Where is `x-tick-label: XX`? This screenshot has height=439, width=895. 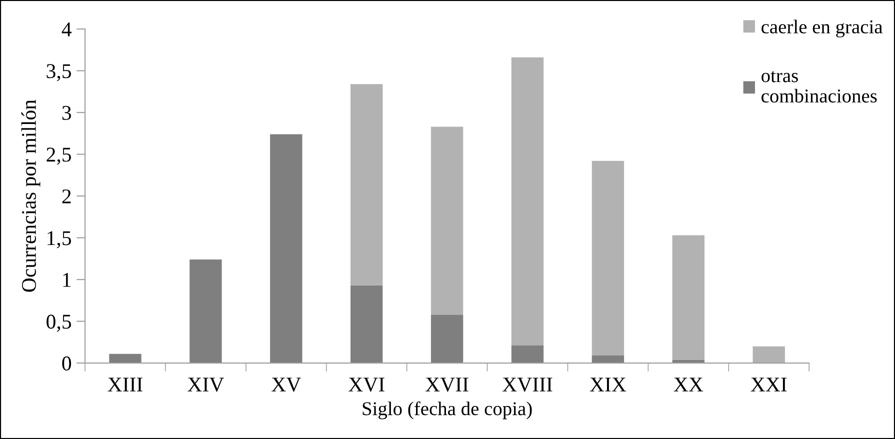 x-tick-label: XX is located at coordinates (689, 385).